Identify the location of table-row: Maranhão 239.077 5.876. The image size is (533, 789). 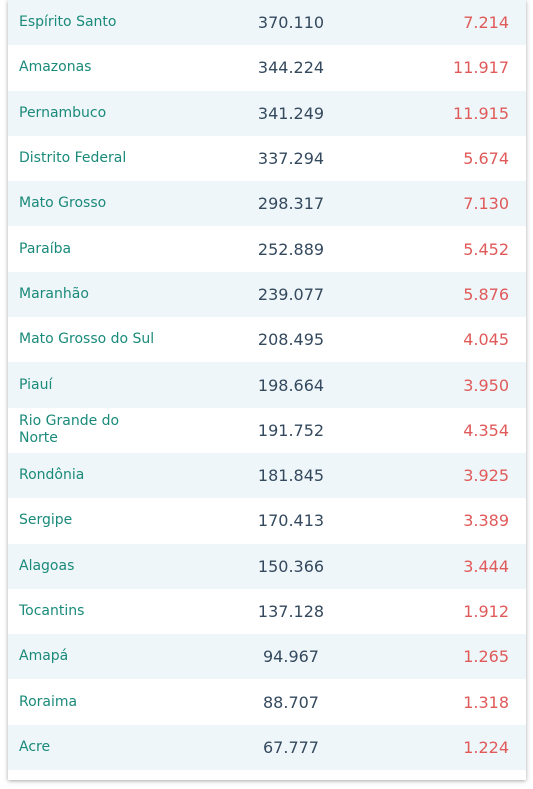
(267, 294).